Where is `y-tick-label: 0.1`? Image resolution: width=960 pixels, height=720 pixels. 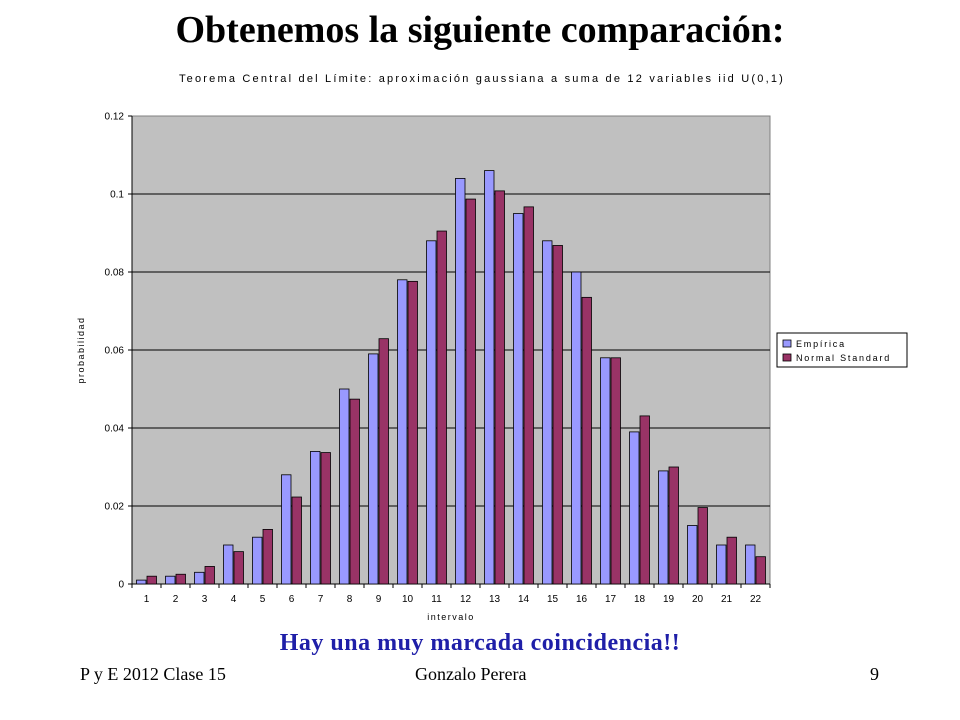 y-tick-label: 0.1 is located at coordinates (117, 195).